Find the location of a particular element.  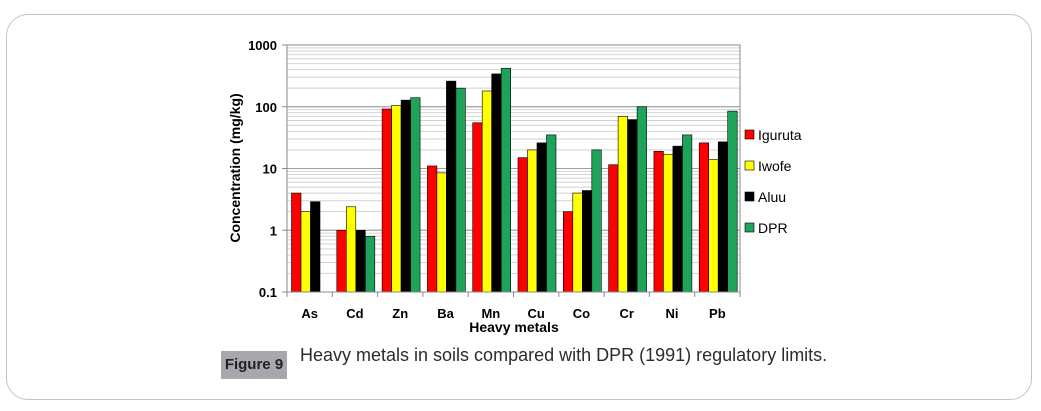

legend-swatch-iwofe is located at coordinates (749, 165).